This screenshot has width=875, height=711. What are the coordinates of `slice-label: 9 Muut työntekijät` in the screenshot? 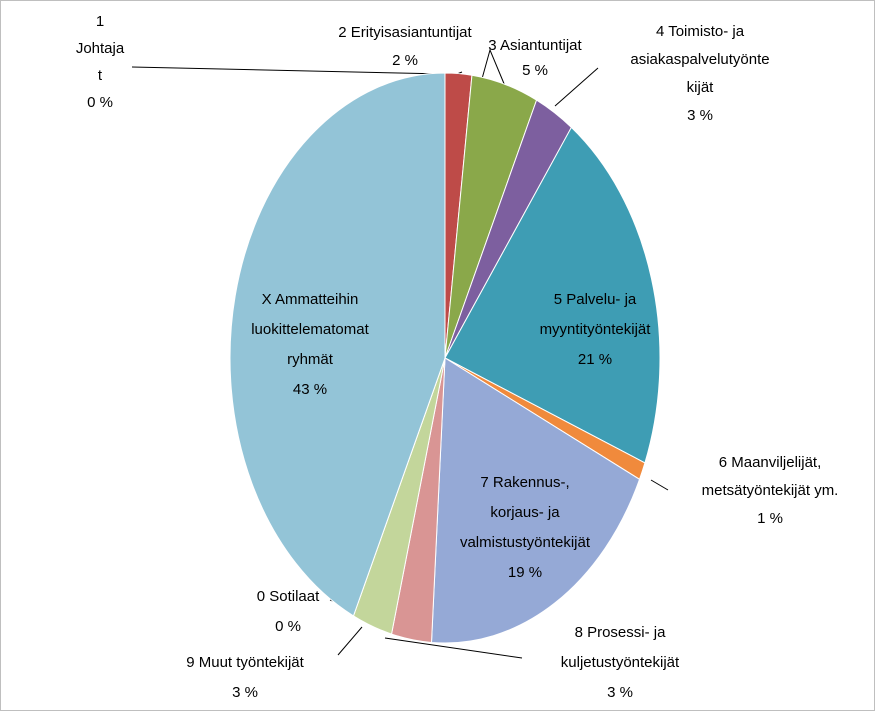 It's located at (245, 662).